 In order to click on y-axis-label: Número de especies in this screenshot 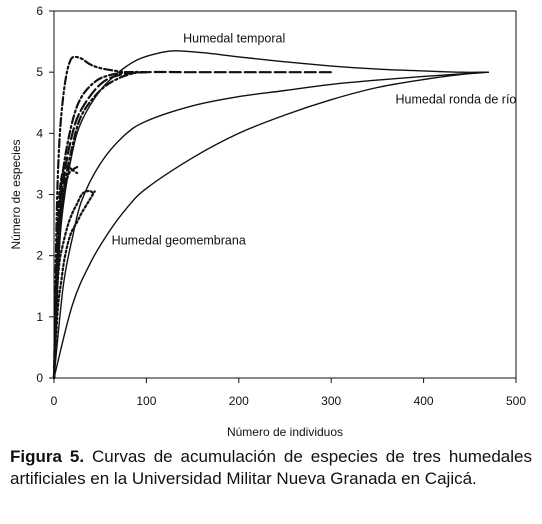, I will do `click(16, 194)`.